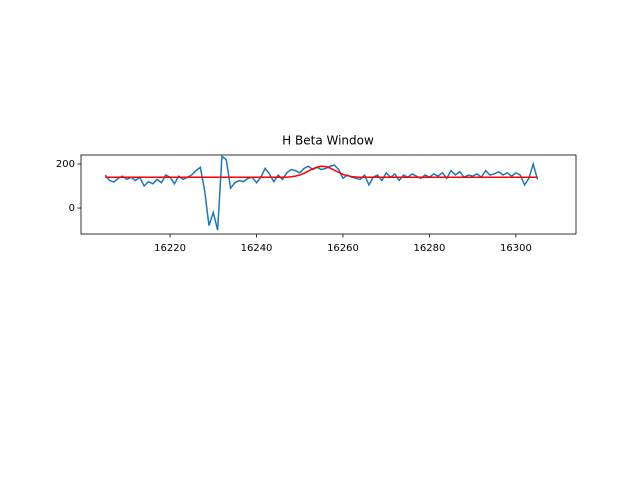  I want to click on x-tick-label: 16240, so click(257, 248).